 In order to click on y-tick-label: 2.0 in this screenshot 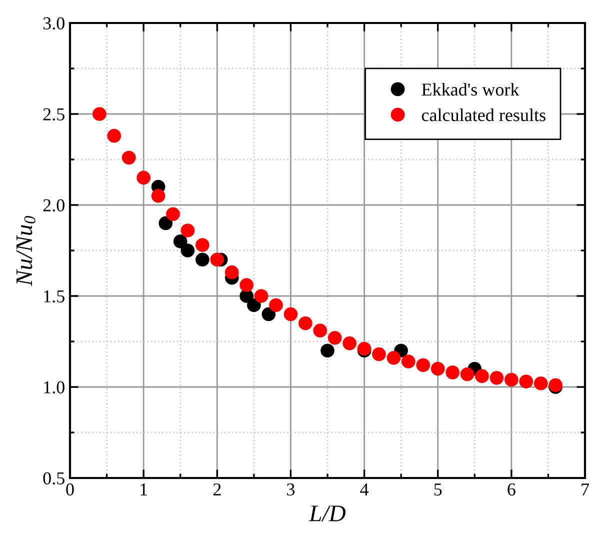, I will do `click(53, 205)`.